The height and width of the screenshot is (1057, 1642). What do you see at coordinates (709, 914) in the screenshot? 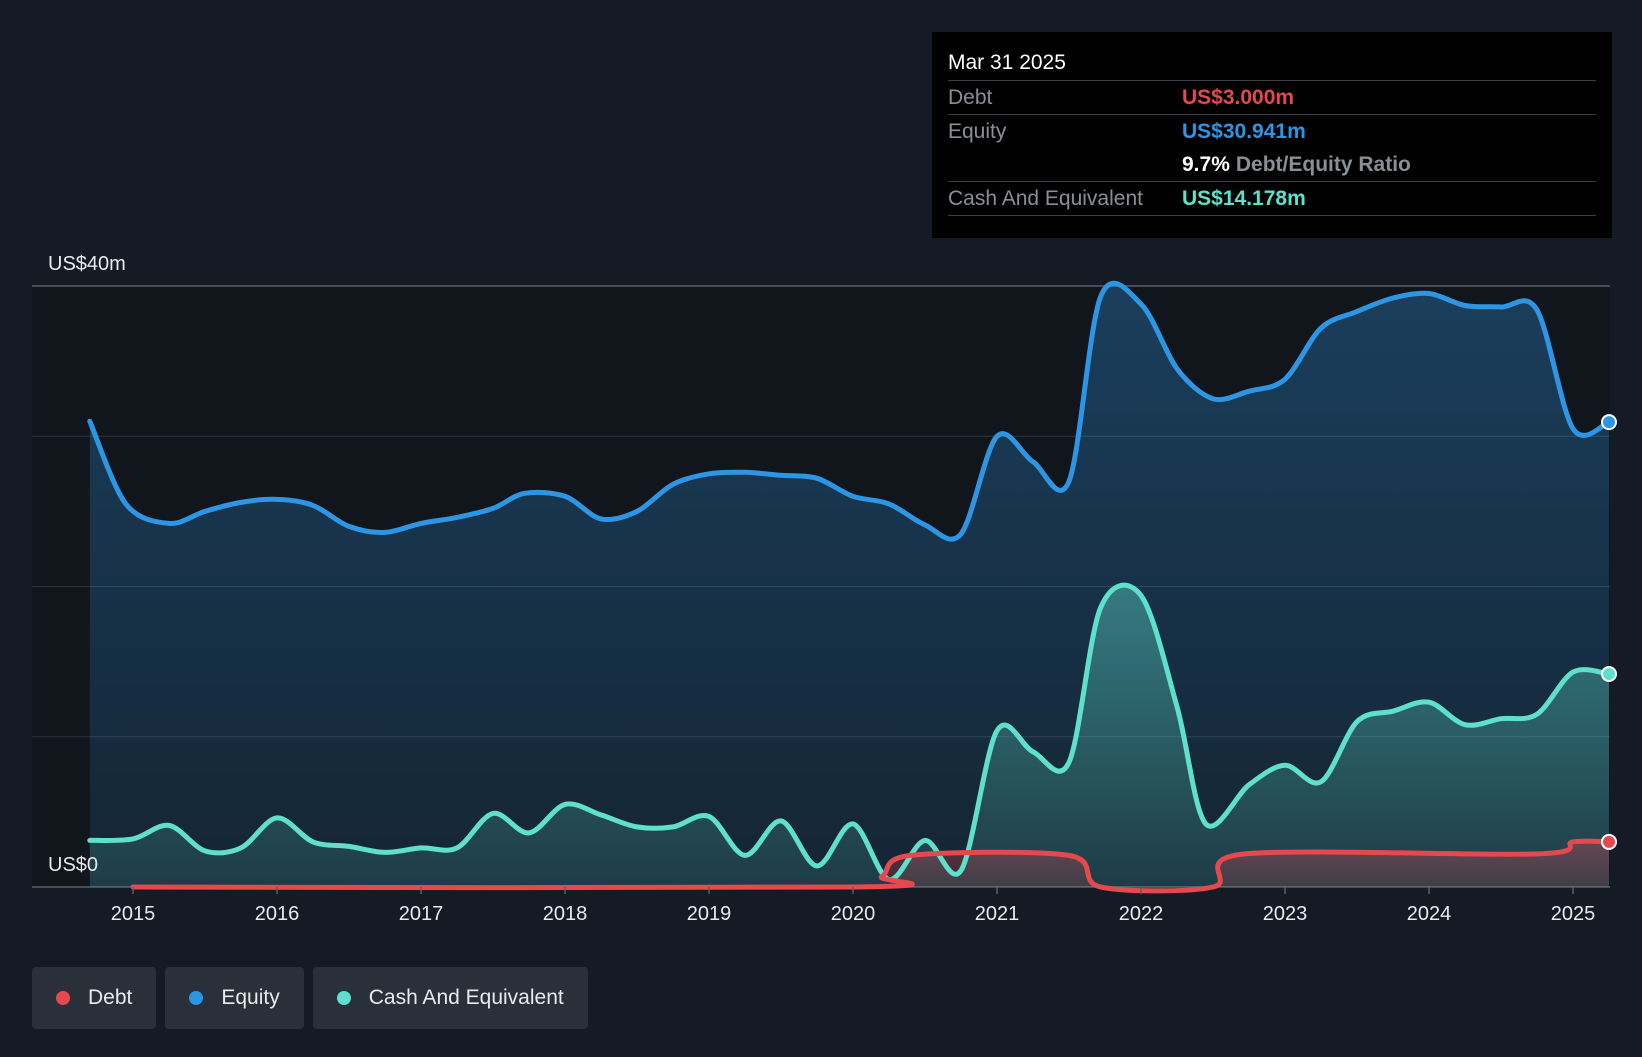
I see `x-tick-label: 2019` at bounding box center [709, 914].